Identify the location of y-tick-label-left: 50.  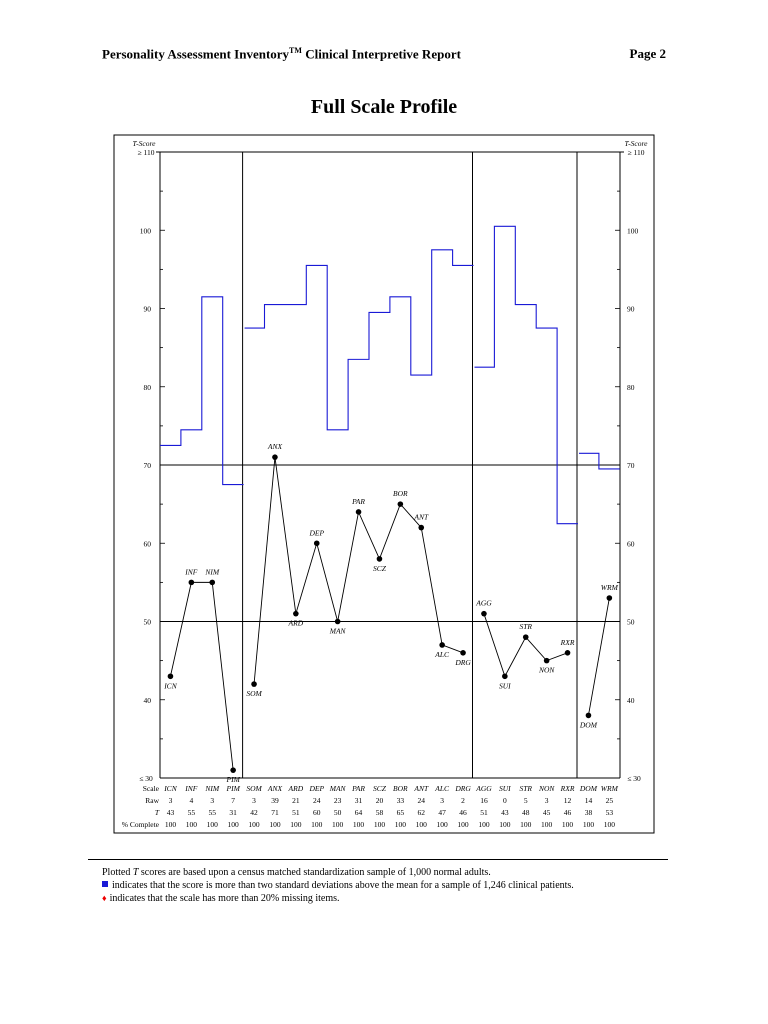
(148, 622).